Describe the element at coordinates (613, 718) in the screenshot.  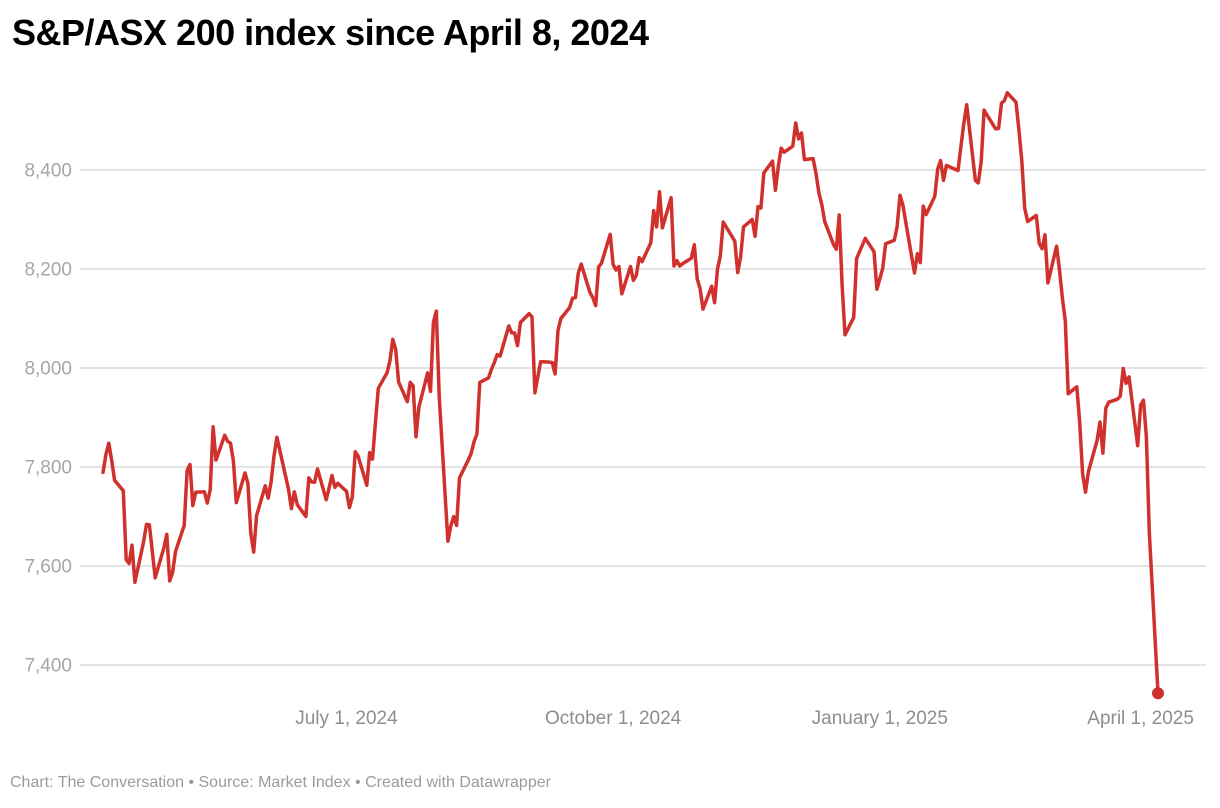
I see `x-tick-label: October 1, 2024` at that location.